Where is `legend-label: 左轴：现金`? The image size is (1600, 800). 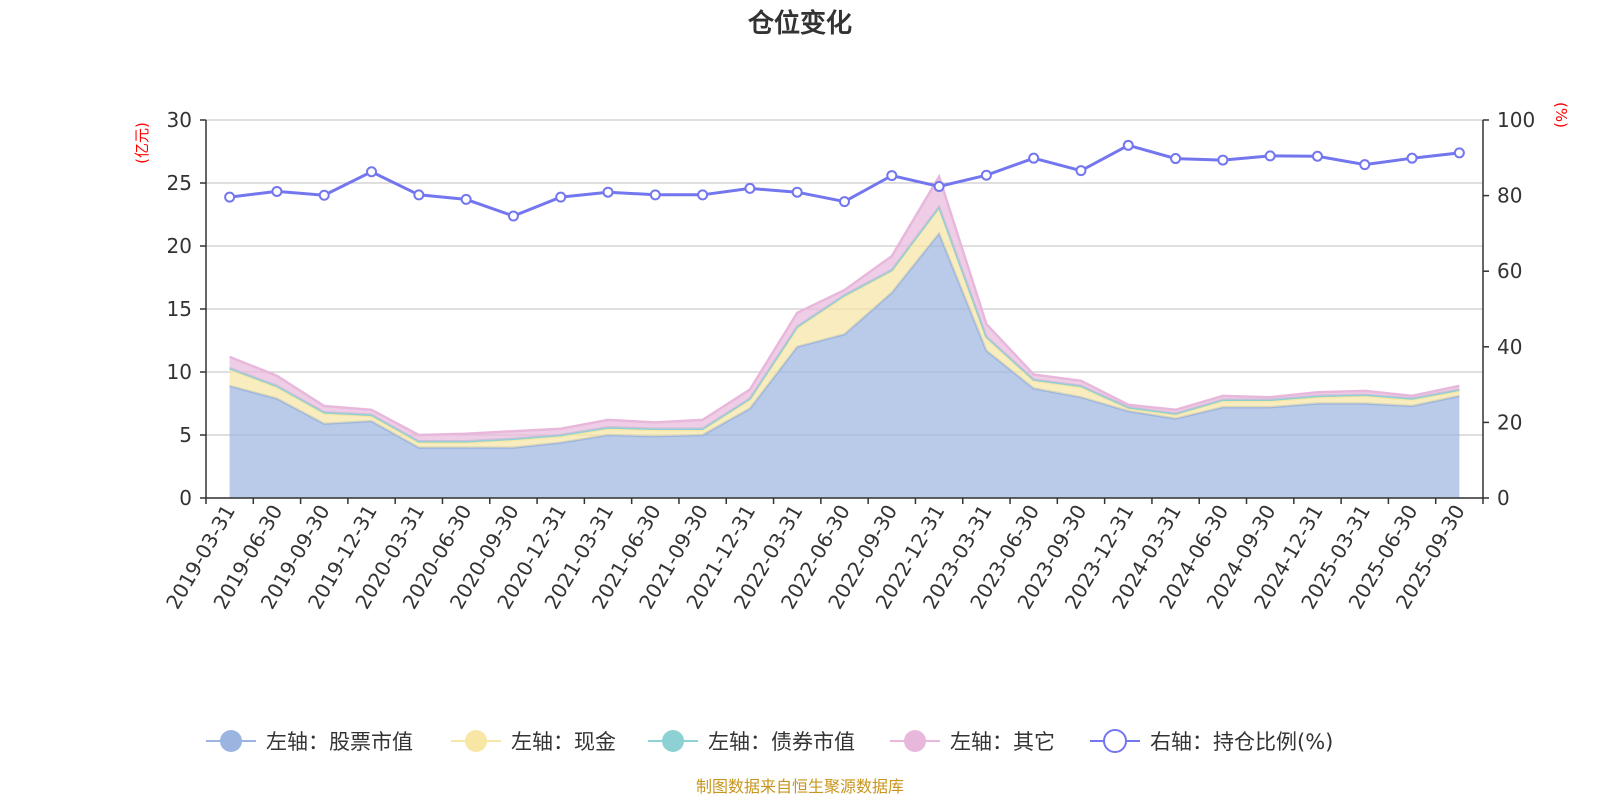
legend-label: 左轴：现金 is located at coordinates (563, 742).